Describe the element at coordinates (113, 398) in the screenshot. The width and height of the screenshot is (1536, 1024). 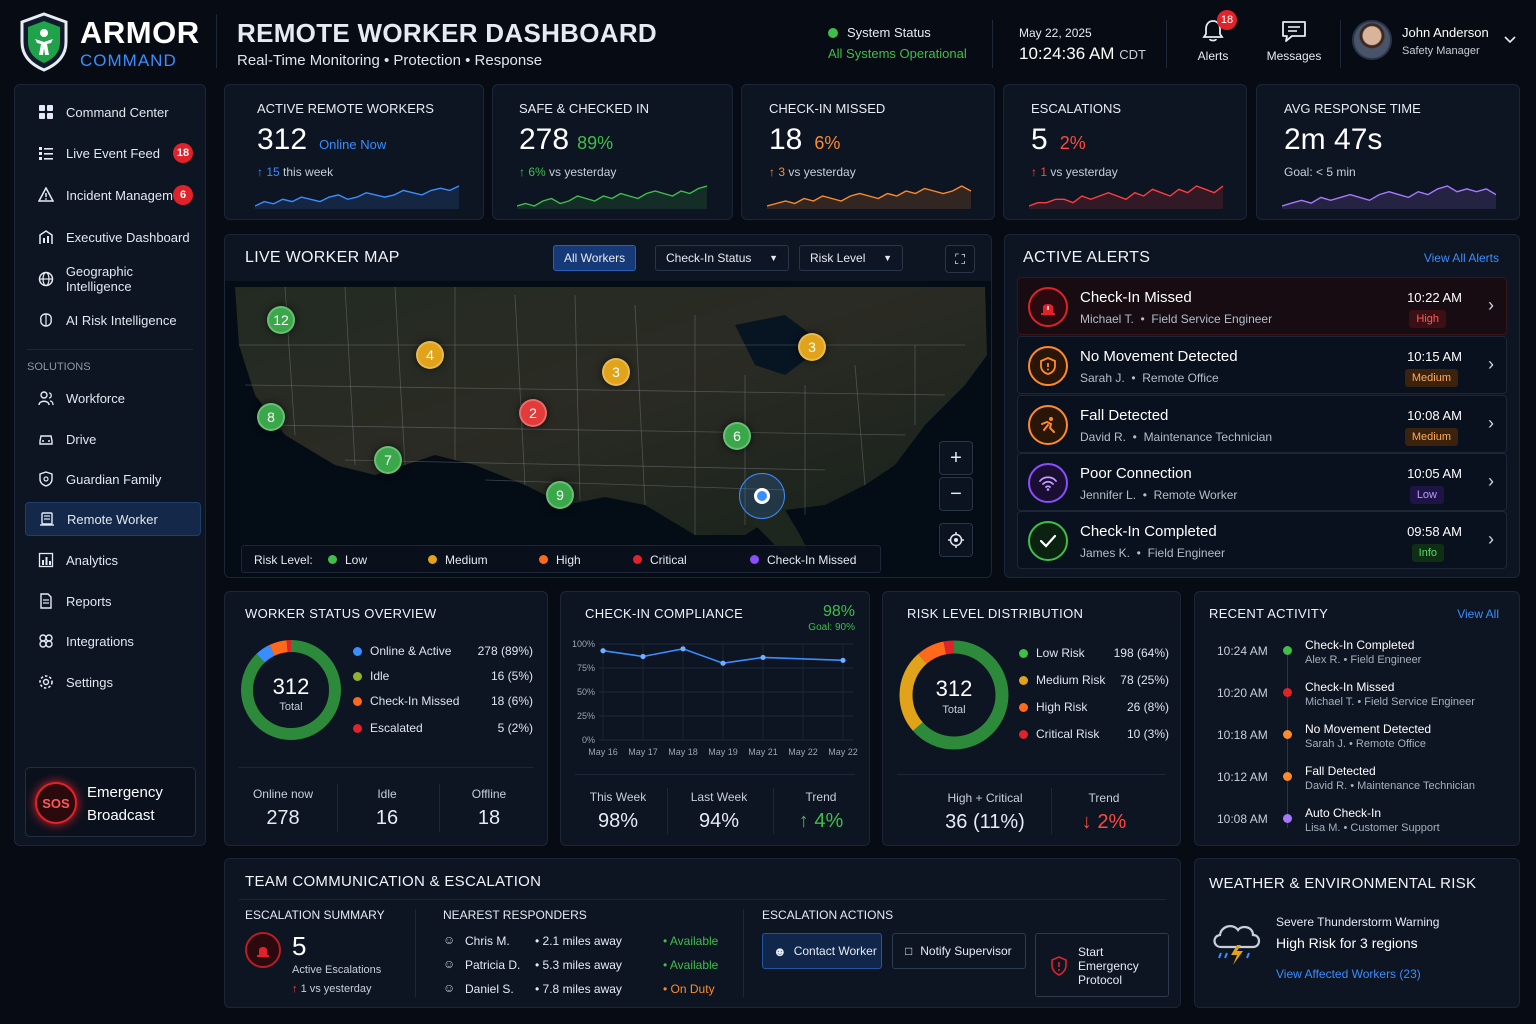
I see `sidebar-item-workforce: Workforce` at that location.